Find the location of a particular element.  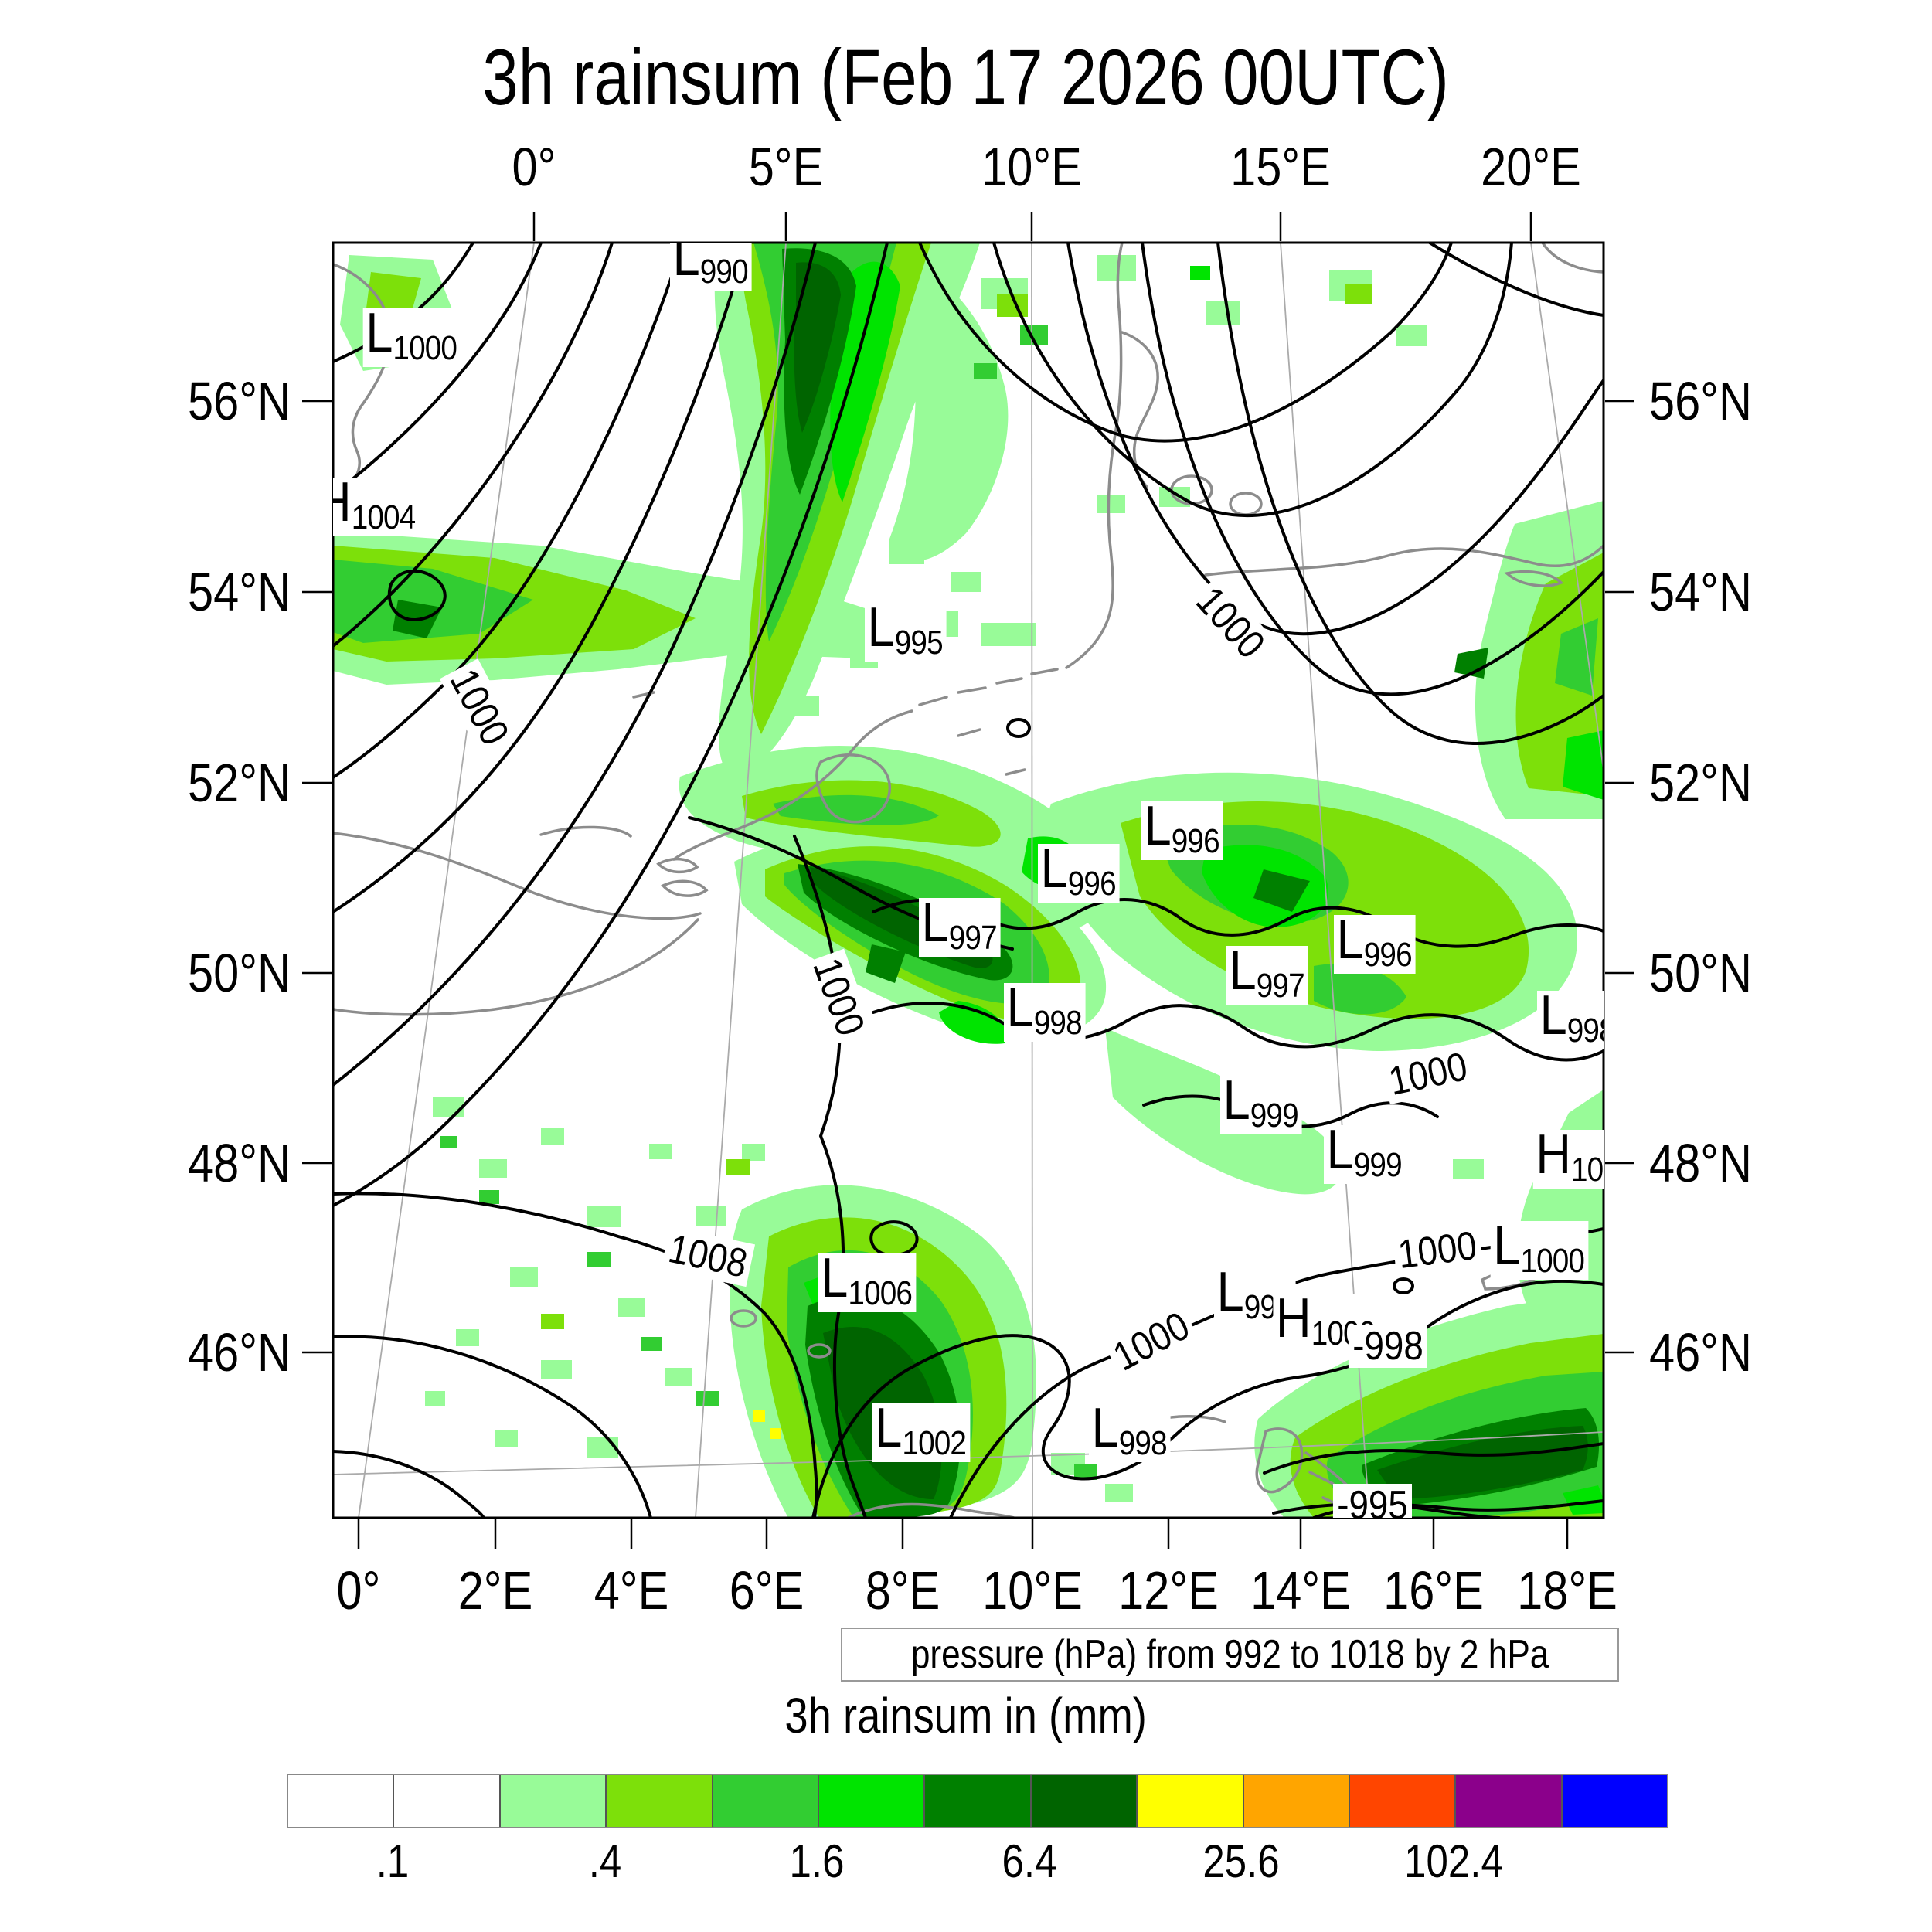

pressure-center-label-H1000: H 1000 is located at coordinates (1326, 1321).